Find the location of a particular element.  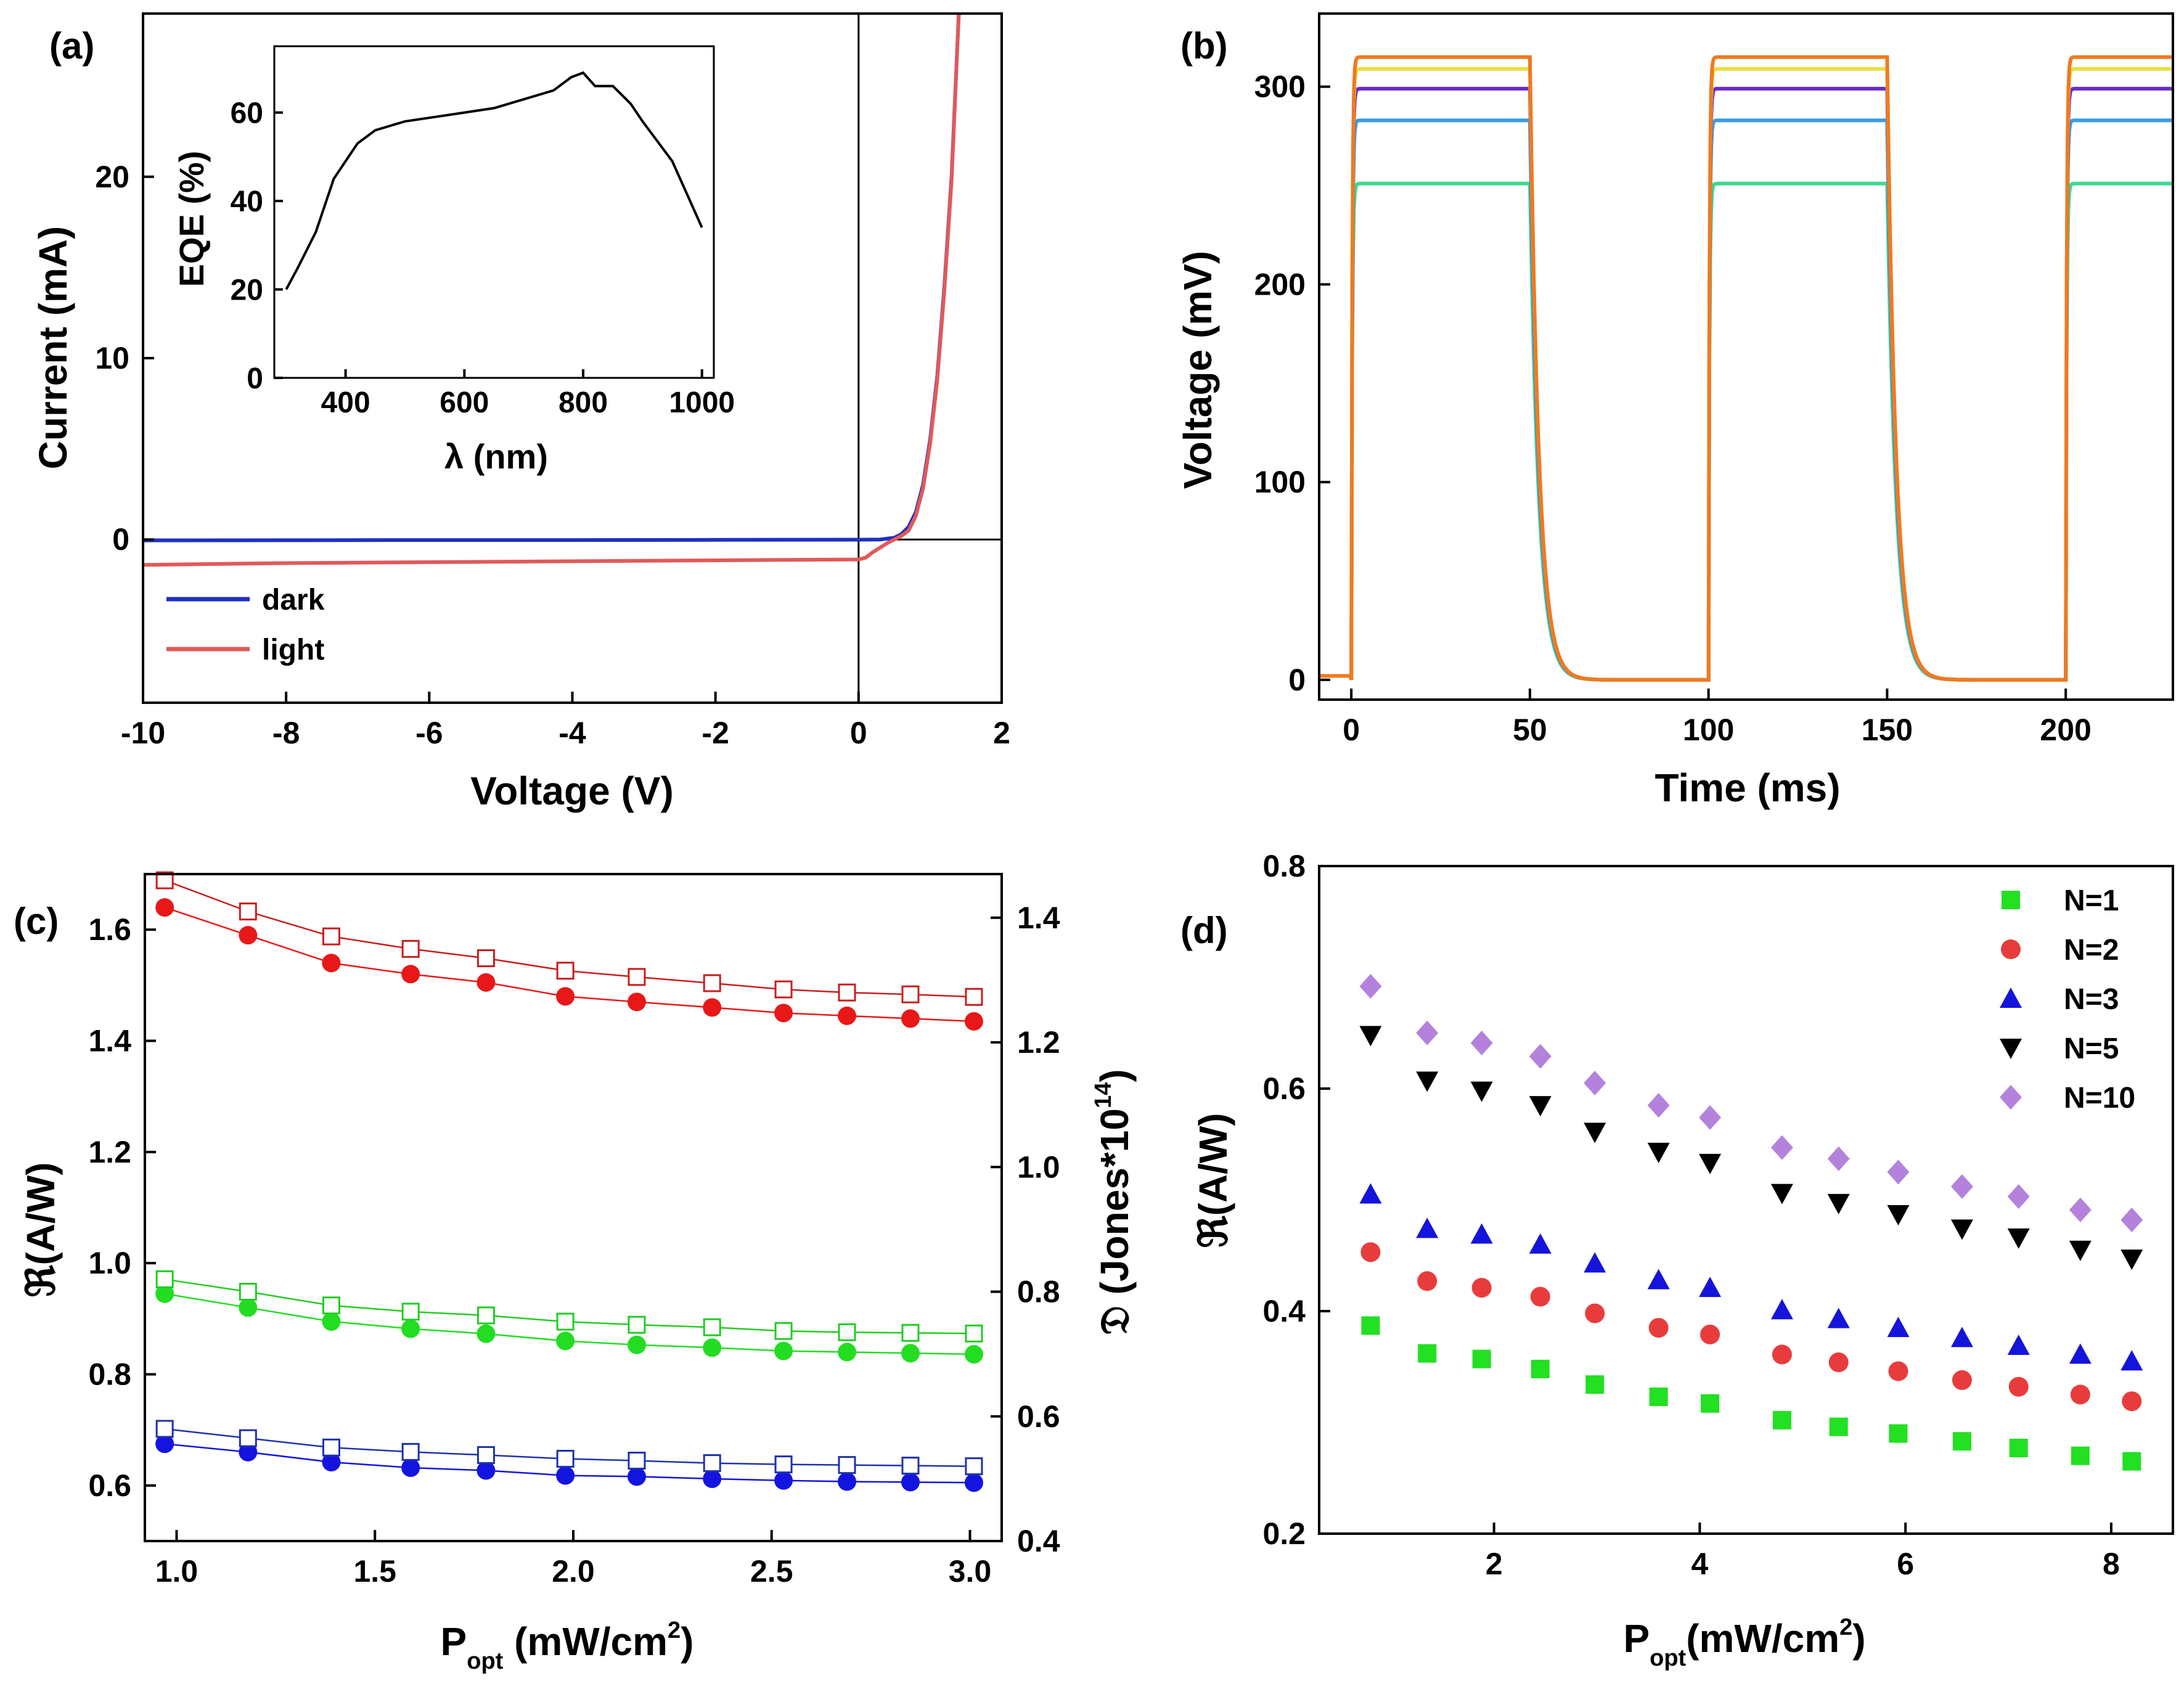

panel-c-right-y-tick-label: 1.4 is located at coordinates (1038, 918).